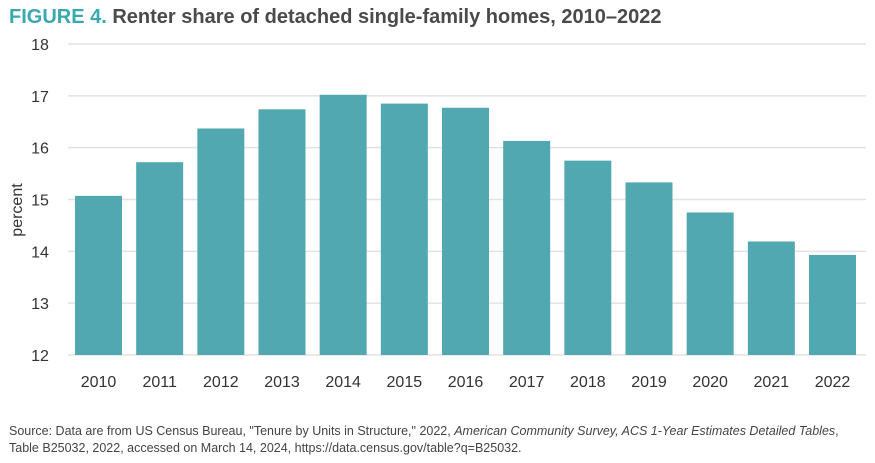 This screenshot has width=875, height=463. Describe the element at coordinates (98, 275) in the screenshot. I see `bar-2010` at that location.